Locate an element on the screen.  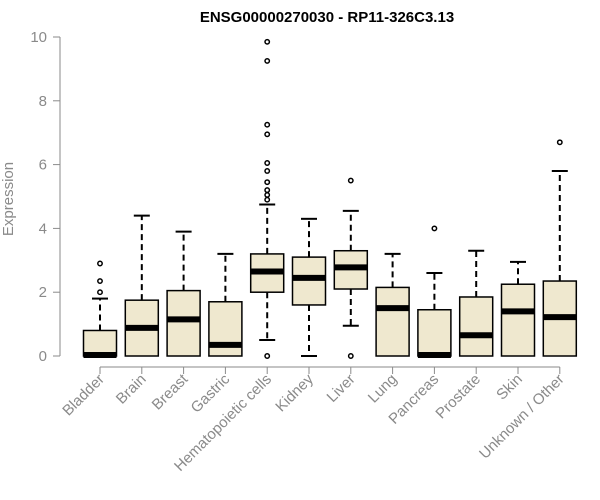
y-axis-label: Expression is located at coordinates (8, 199).